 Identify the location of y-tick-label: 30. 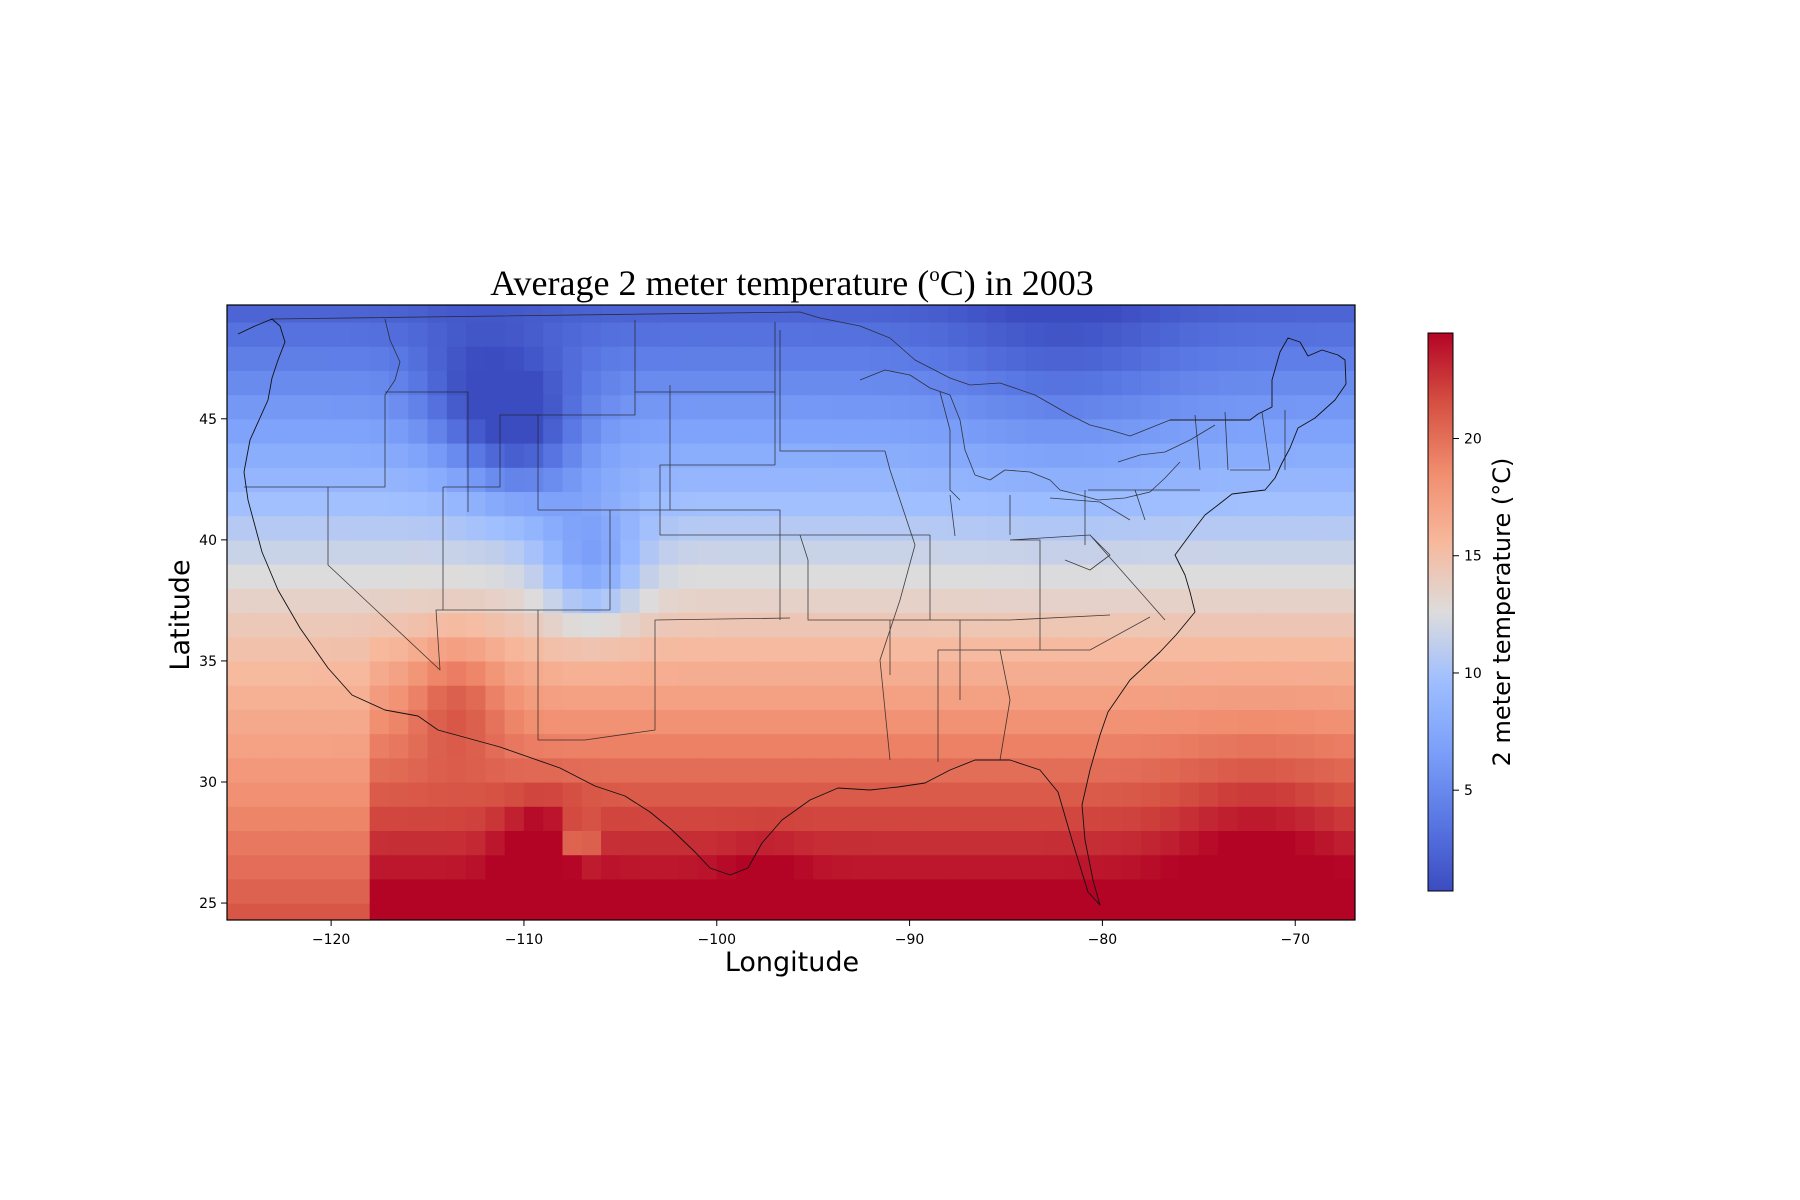
(208, 783).